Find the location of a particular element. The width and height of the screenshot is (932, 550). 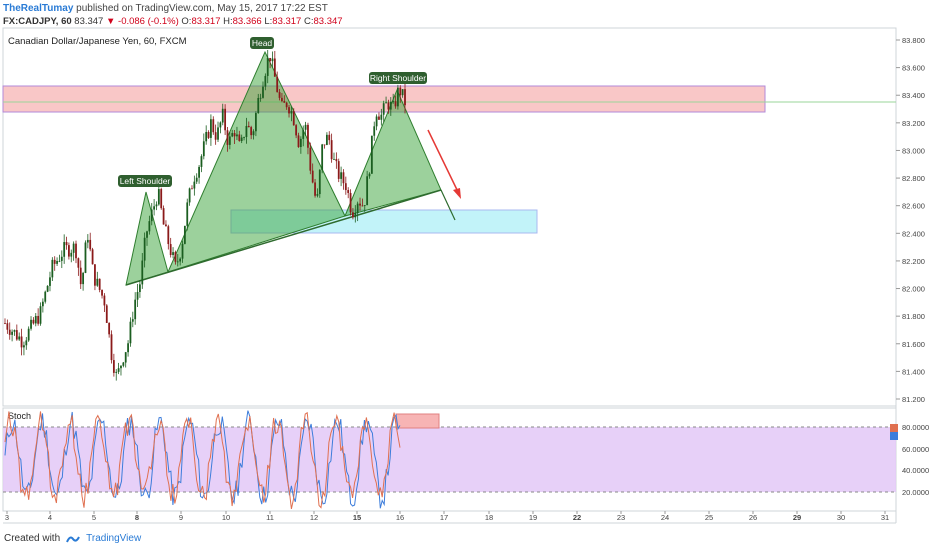

down-arrow-line is located at coordinates (444, 163).